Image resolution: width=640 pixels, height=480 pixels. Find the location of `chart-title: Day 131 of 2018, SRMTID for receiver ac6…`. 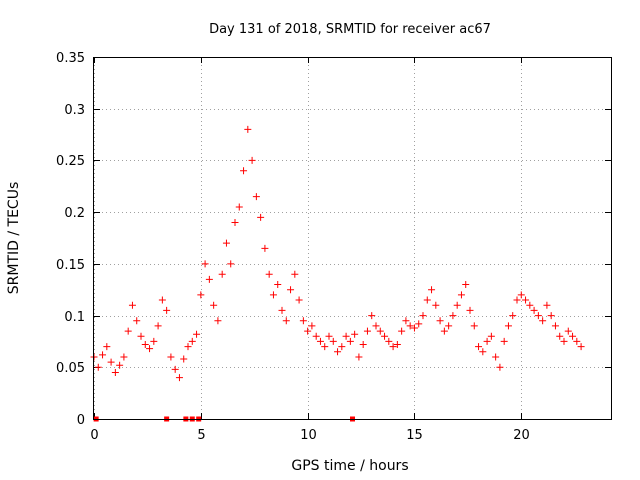

chart-title: Day 131 of 2018, SRMTID for receiver ac6… is located at coordinates (350, 29).